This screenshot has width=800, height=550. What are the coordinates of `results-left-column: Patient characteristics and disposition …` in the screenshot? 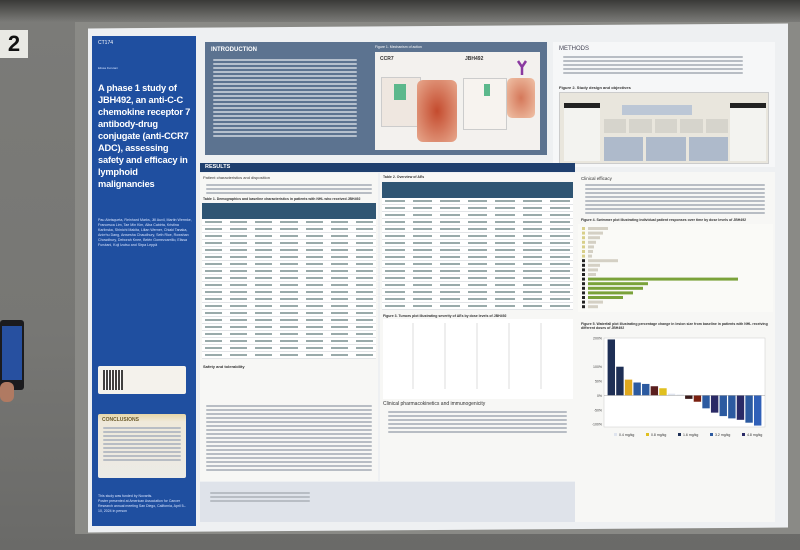 It's located at (289, 288).